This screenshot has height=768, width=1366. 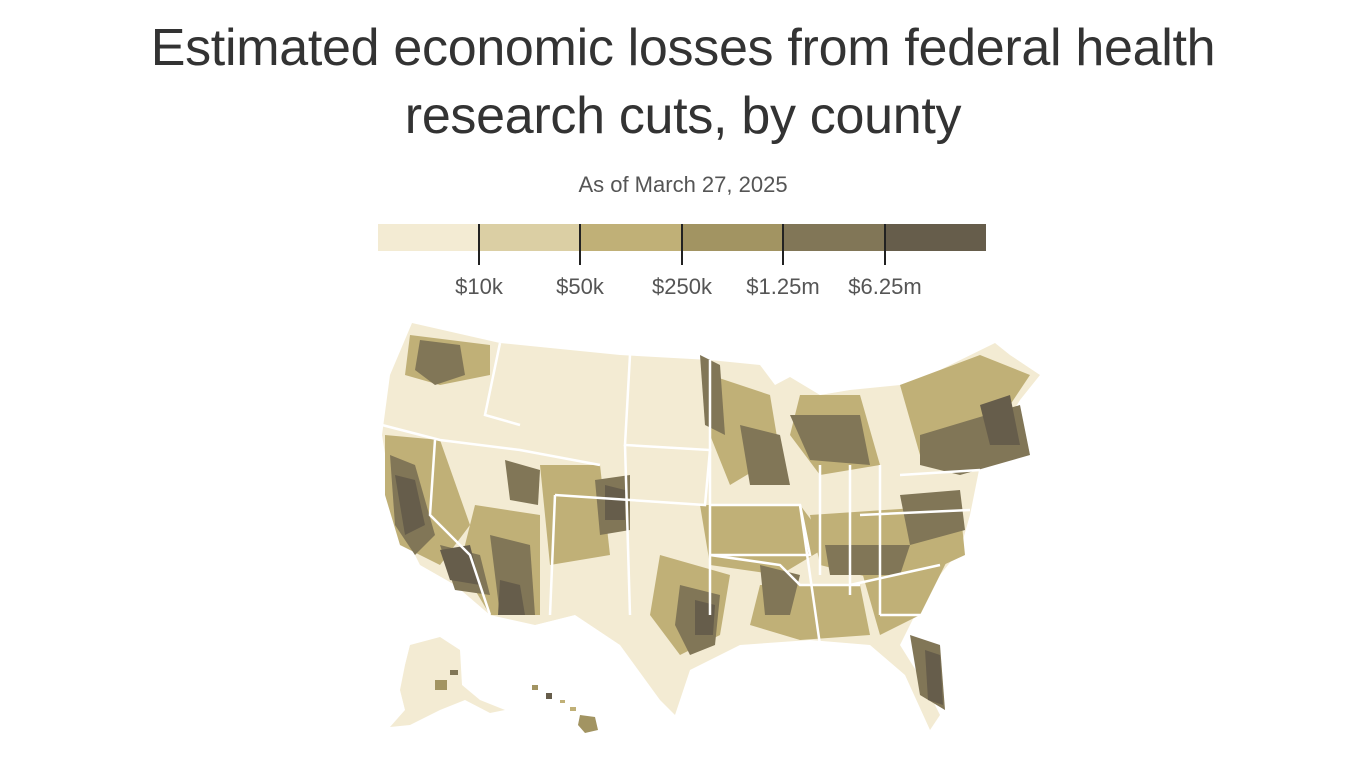 What do you see at coordinates (683, 184) in the screenshot?
I see `chart-subtitle: As of March 27, 2025` at bounding box center [683, 184].